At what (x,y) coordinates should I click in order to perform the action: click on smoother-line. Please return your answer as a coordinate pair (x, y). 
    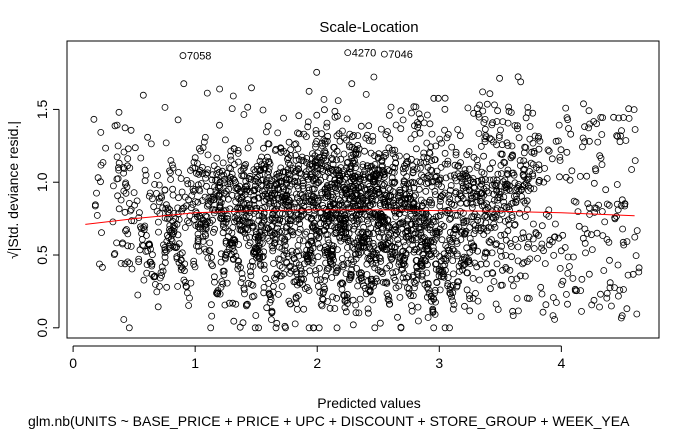
    Looking at the image, I should click on (360, 217).